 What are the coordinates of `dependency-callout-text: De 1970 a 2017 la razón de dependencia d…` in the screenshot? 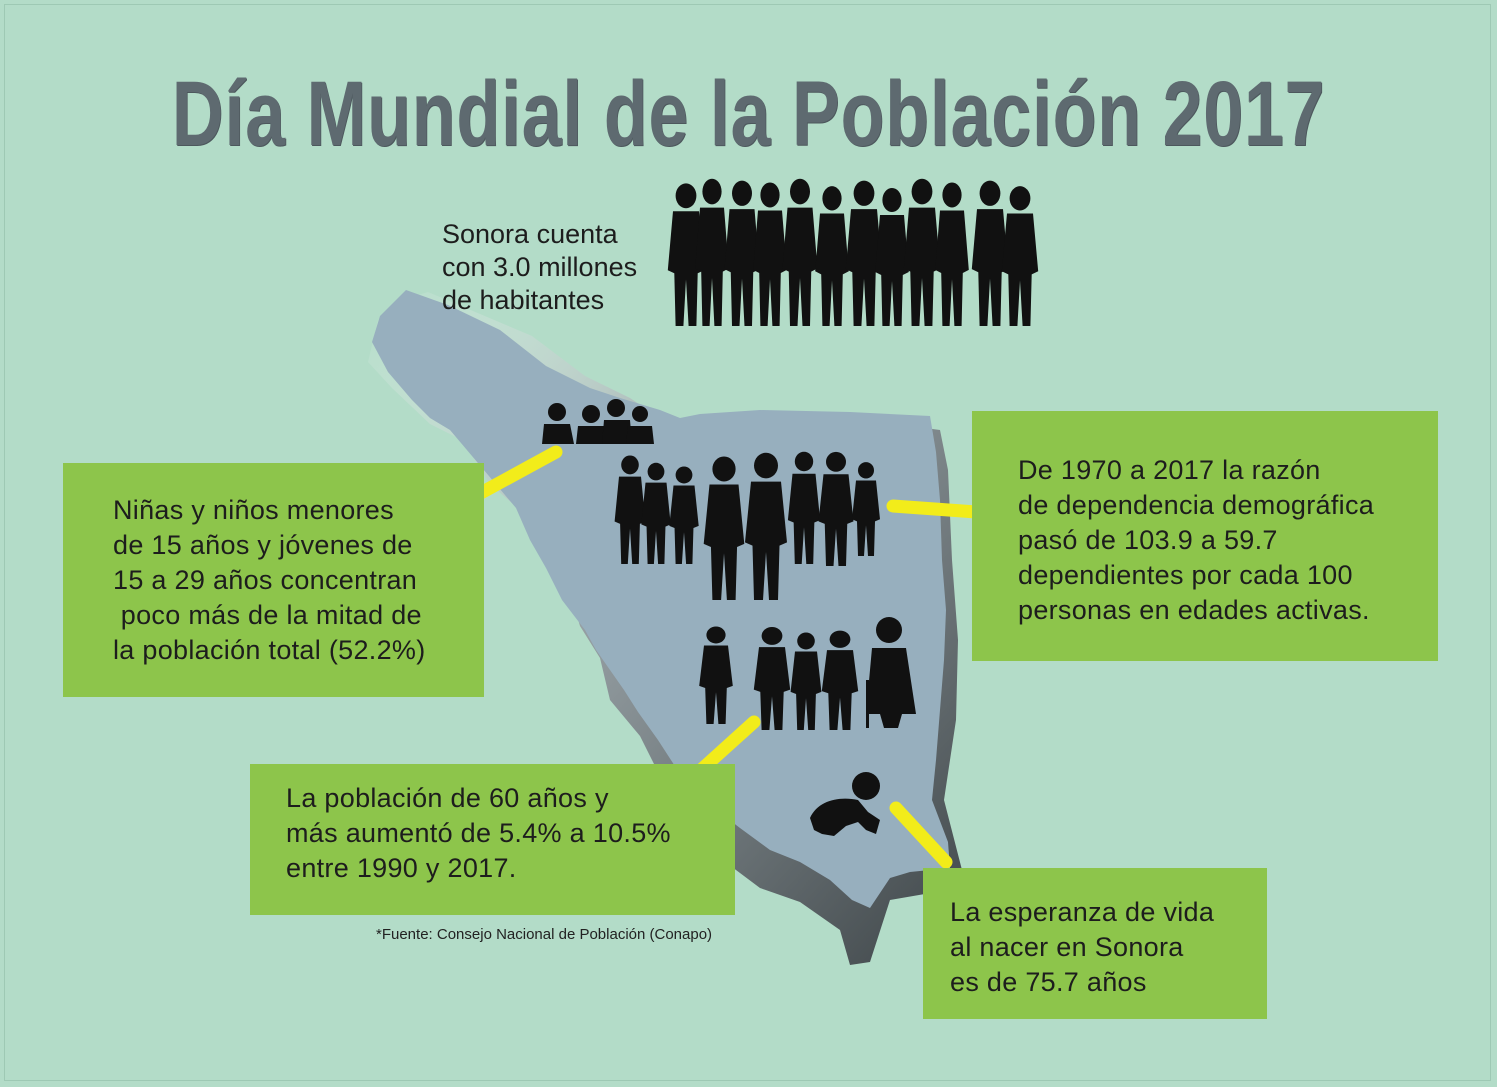 It's located at (1196, 540).